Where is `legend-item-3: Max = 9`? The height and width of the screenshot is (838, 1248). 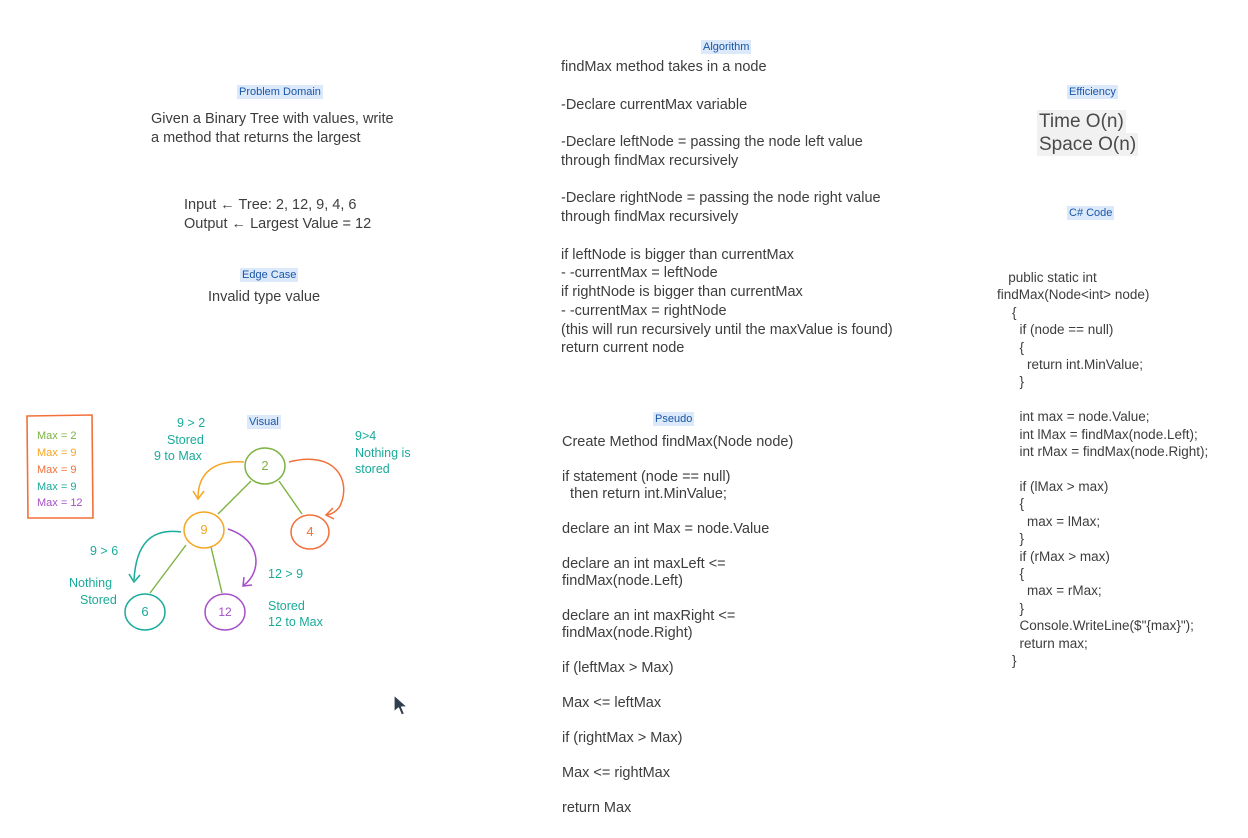
legend-item-3: Max = 9 is located at coordinates (56, 470).